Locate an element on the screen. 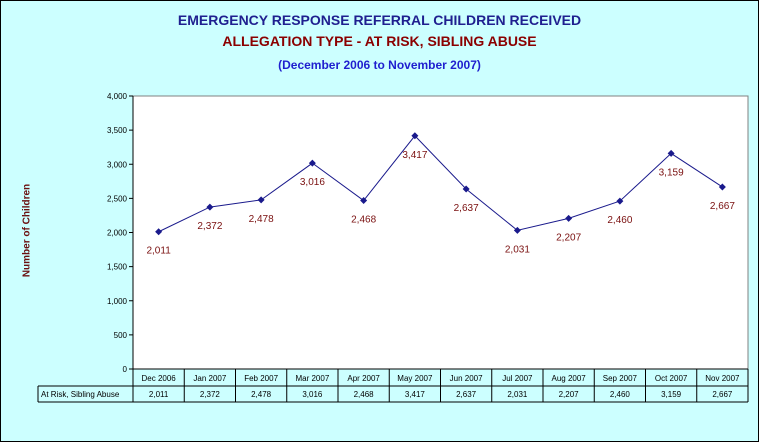 The height and width of the screenshot is (442, 759). table-value: 3,417 is located at coordinates (415, 394).